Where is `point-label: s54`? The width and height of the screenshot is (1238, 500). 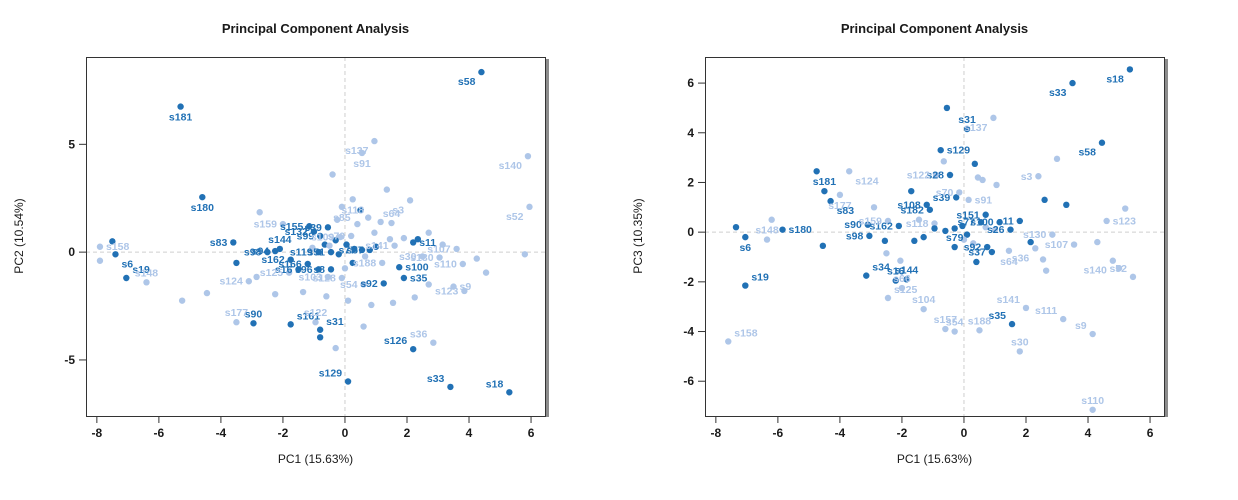 point-label: s54 is located at coordinates (349, 285).